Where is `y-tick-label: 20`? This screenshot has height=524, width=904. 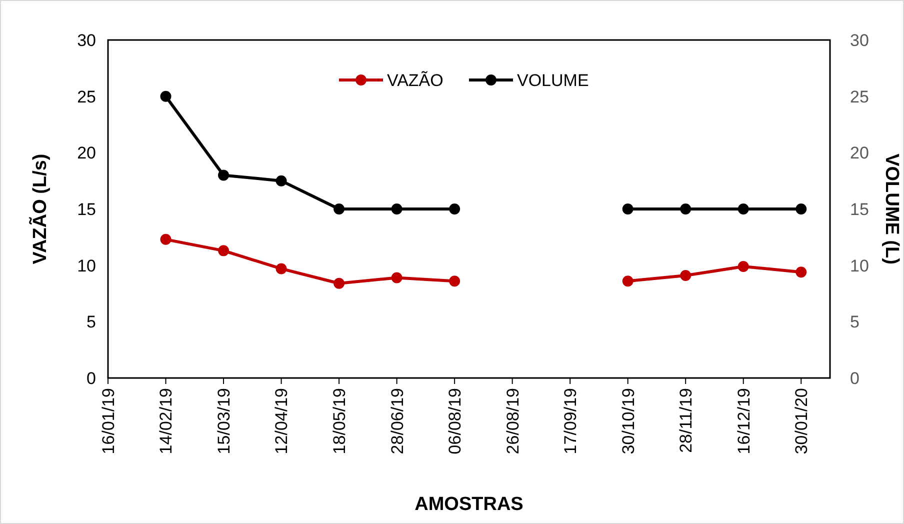 y-tick-label: 20 is located at coordinates (86, 153).